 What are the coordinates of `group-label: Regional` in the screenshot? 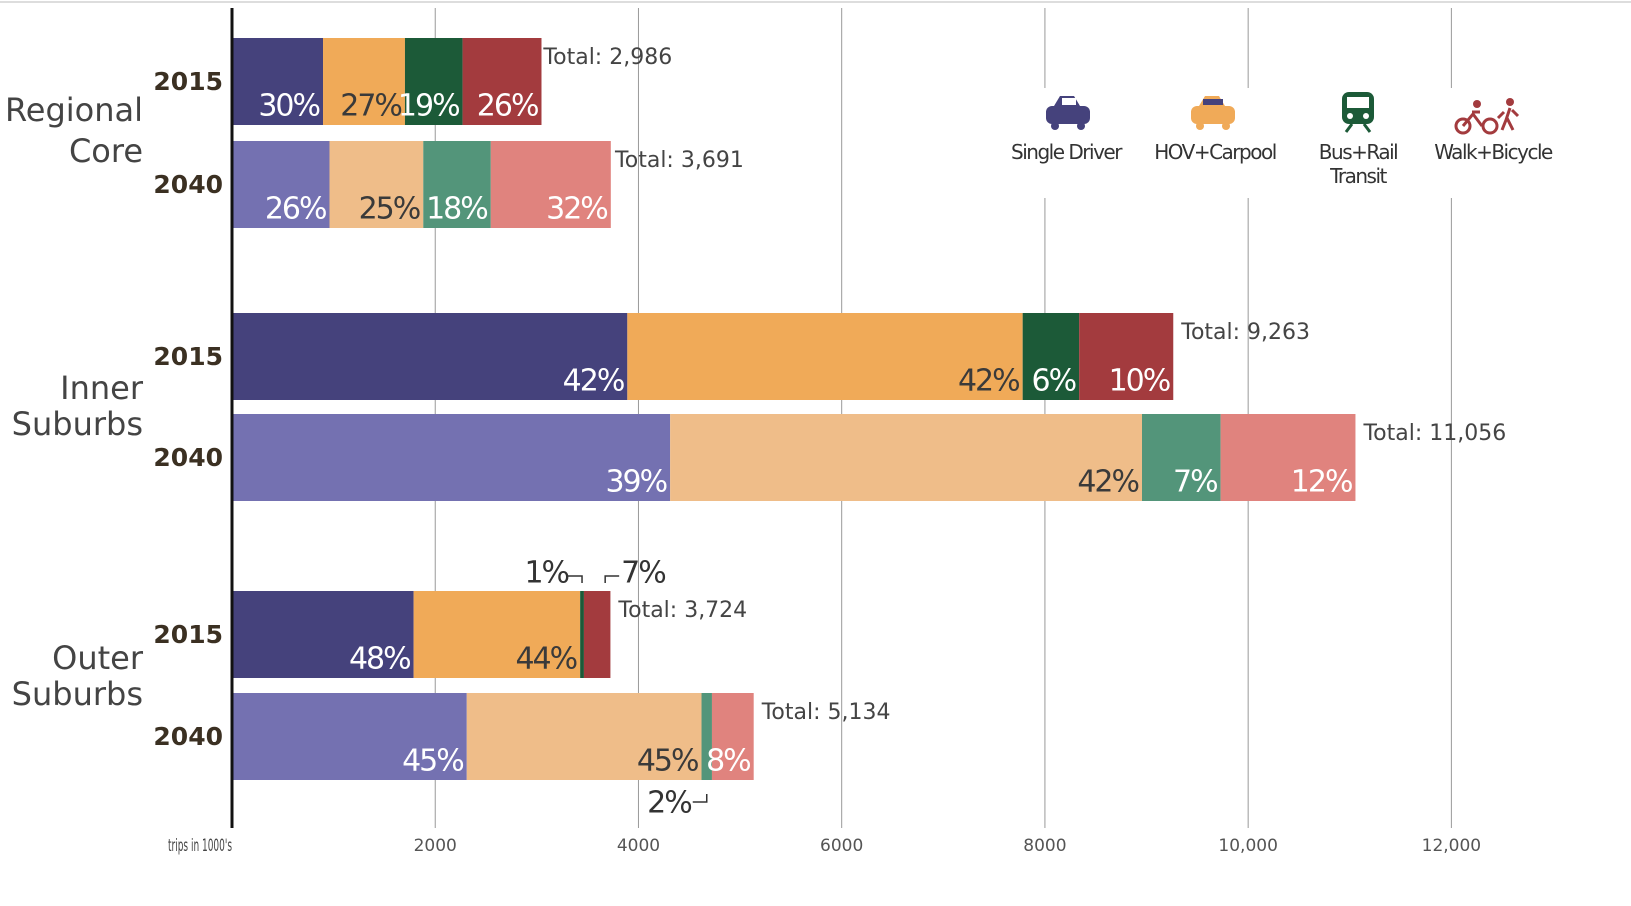 It's located at (74, 110).